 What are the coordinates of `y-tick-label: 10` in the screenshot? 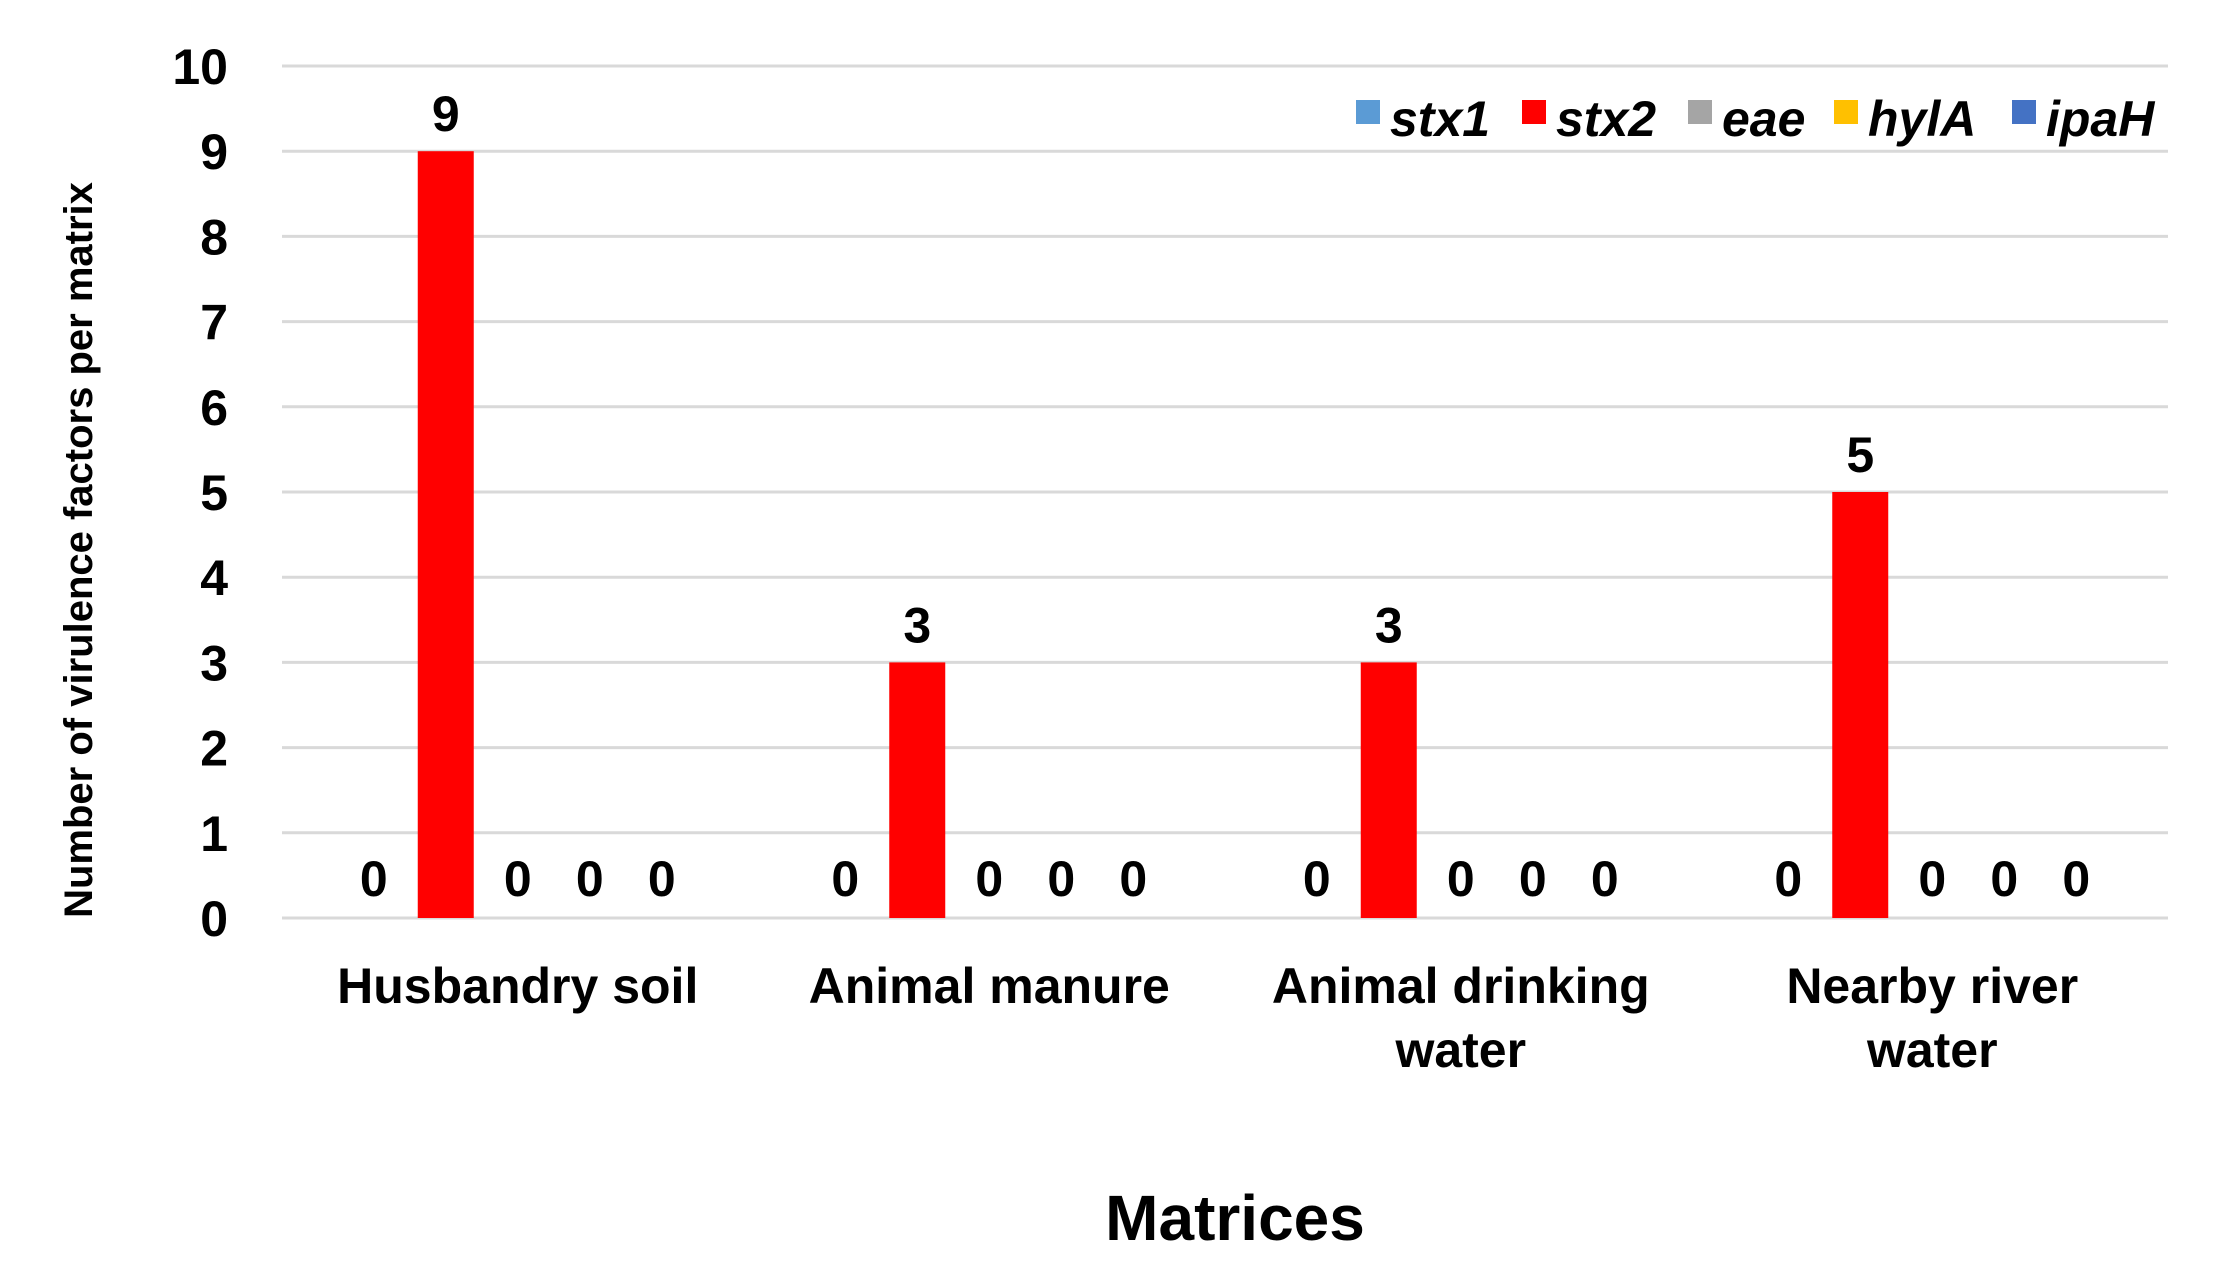 It's located at (200, 67).